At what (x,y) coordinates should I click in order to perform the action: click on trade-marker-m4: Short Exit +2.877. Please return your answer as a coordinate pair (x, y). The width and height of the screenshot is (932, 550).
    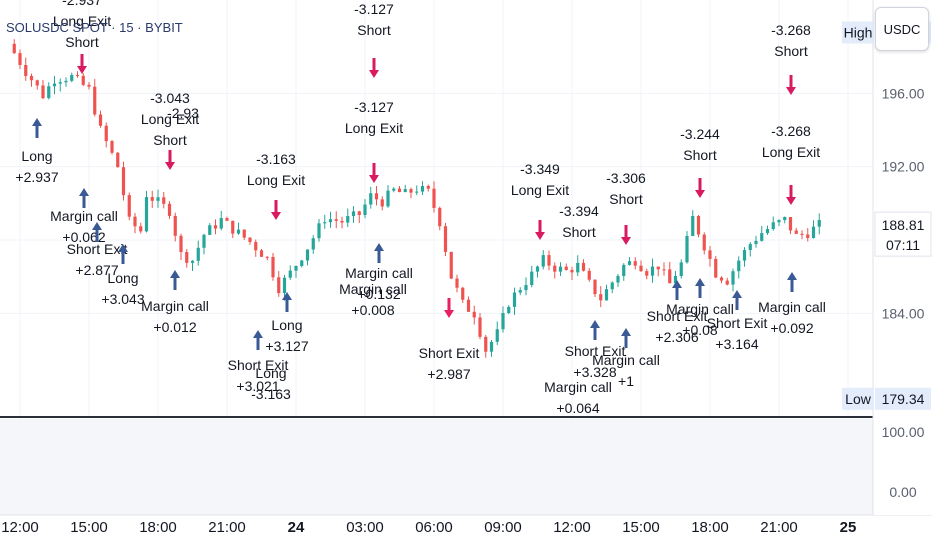
    Looking at the image, I should click on (97, 250).